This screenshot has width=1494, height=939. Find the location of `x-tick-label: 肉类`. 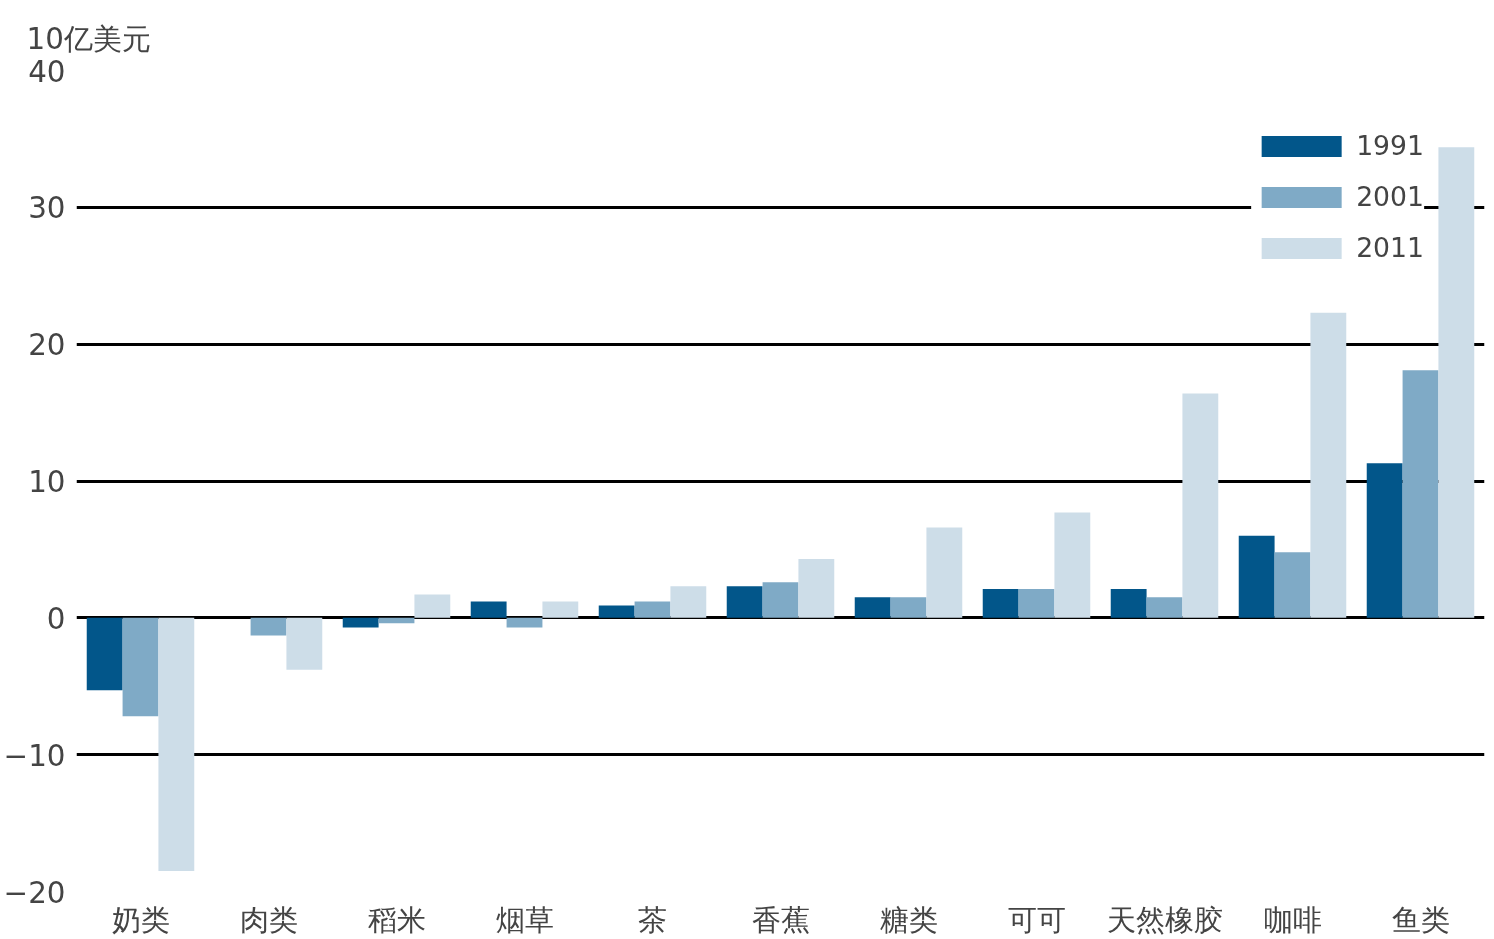

x-tick-label: 肉类 is located at coordinates (268, 919).